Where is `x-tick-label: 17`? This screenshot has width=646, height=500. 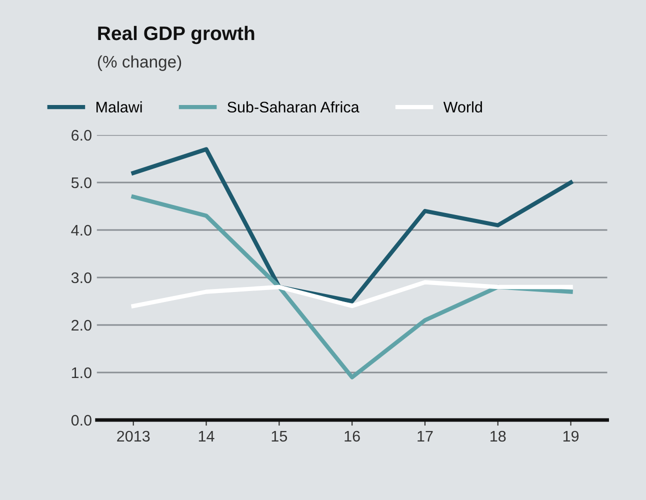
x-tick-label: 17 is located at coordinates (425, 436).